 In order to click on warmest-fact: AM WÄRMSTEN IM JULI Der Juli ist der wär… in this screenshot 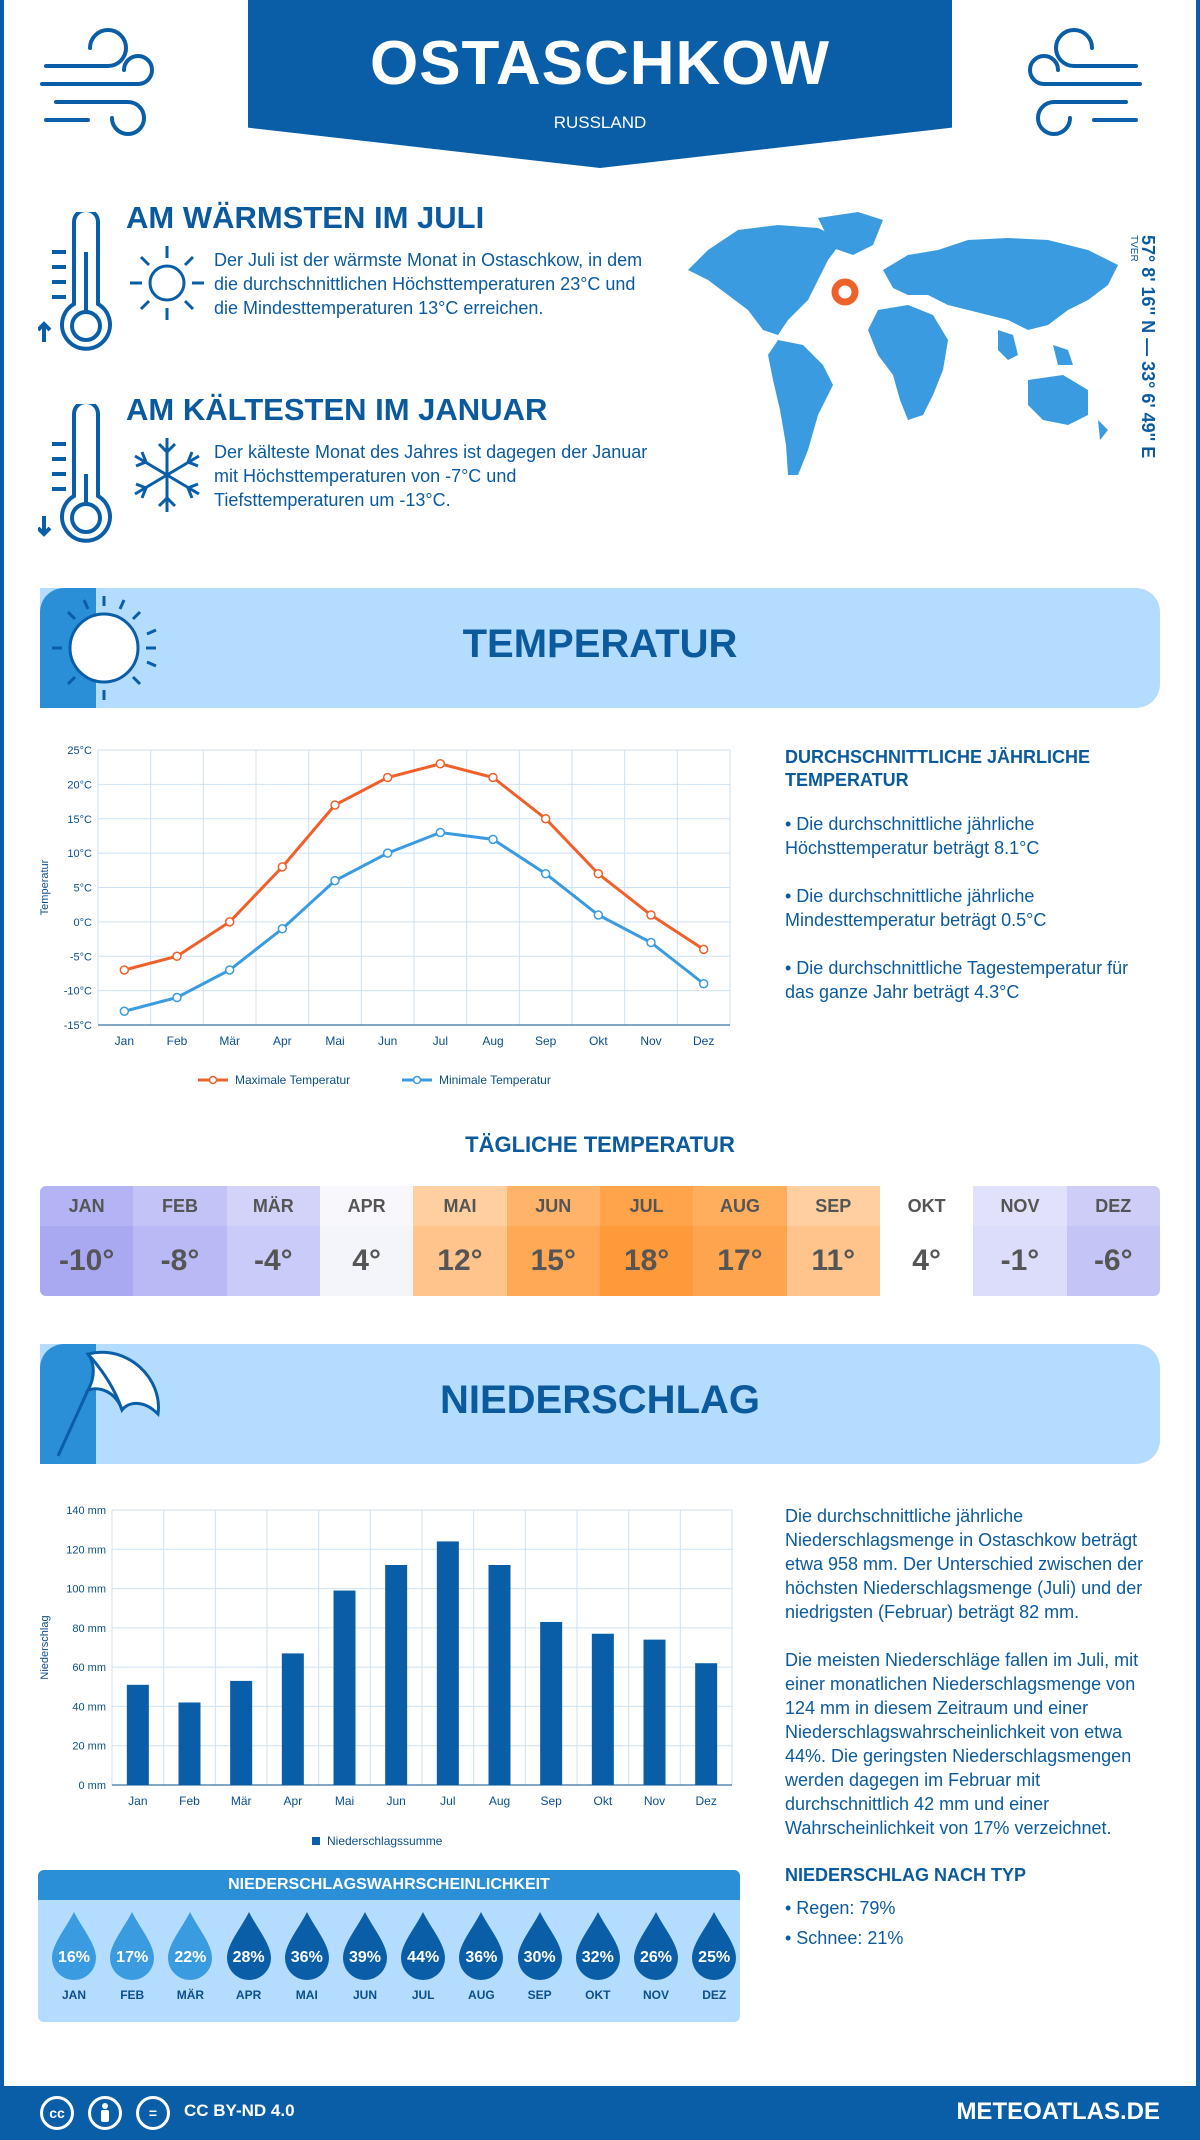, I will do `click(340, 285)`.